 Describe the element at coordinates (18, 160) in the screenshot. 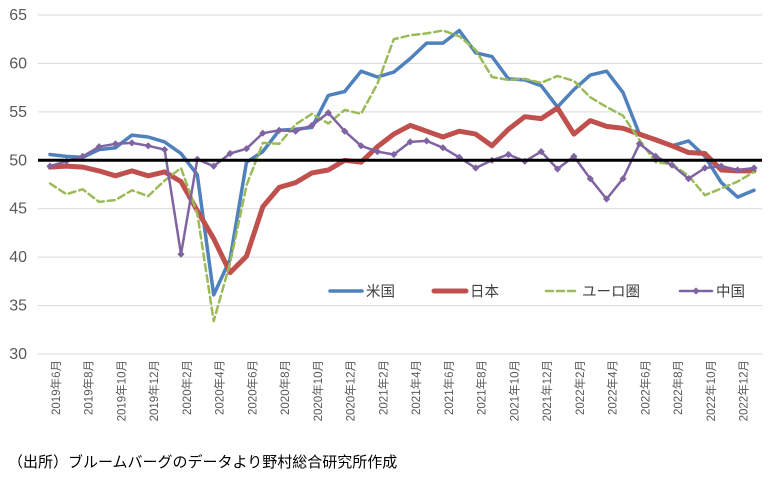

I see `y-tick-label: 50` at that location.